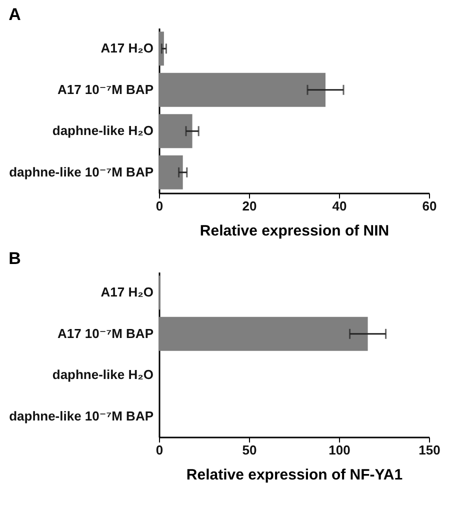 The width and height of the screenshot is (476, 510). Describe the element at coordinates (429, 450) in the screenshot. I see `x-tick-label: 150` at that location.